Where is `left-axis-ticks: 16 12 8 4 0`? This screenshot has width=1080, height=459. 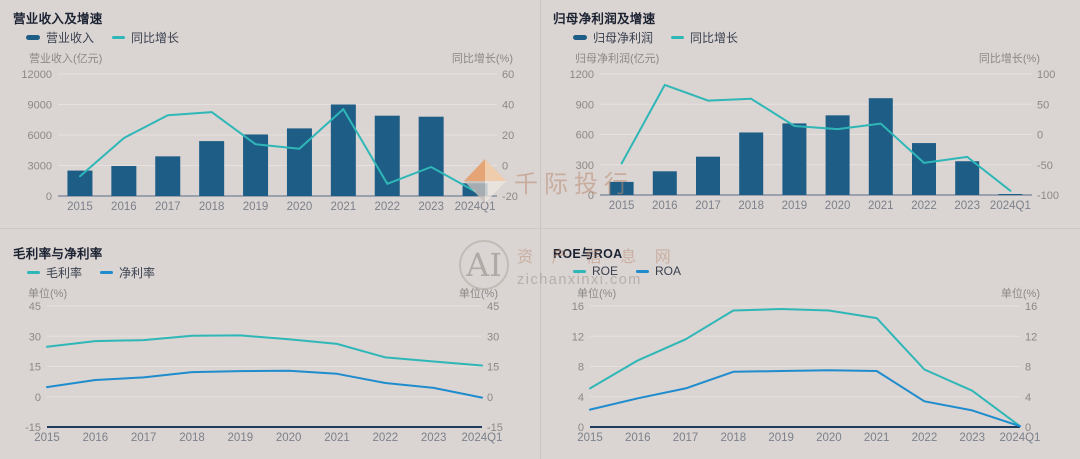 left-axis-ticks: 16 12 8 4 0 is located at coordinates (578, 367).